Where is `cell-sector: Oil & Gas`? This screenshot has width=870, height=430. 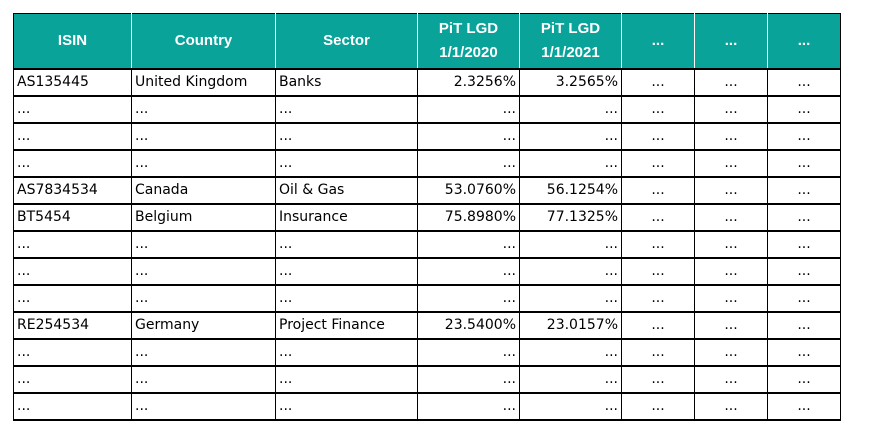
cell-sector: Oil & Gas is located at coordinates (346, 190).